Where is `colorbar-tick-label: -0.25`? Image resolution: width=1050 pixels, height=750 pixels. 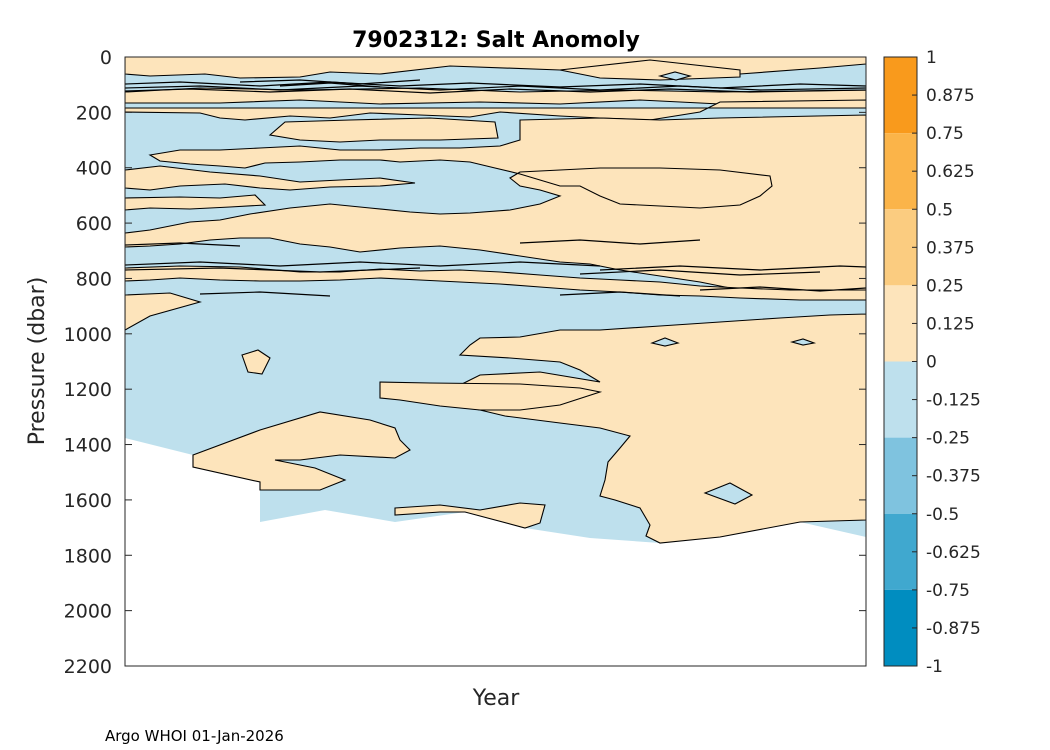 colorbar-tick-label: -0.25 is located at coordinates (948, 439).